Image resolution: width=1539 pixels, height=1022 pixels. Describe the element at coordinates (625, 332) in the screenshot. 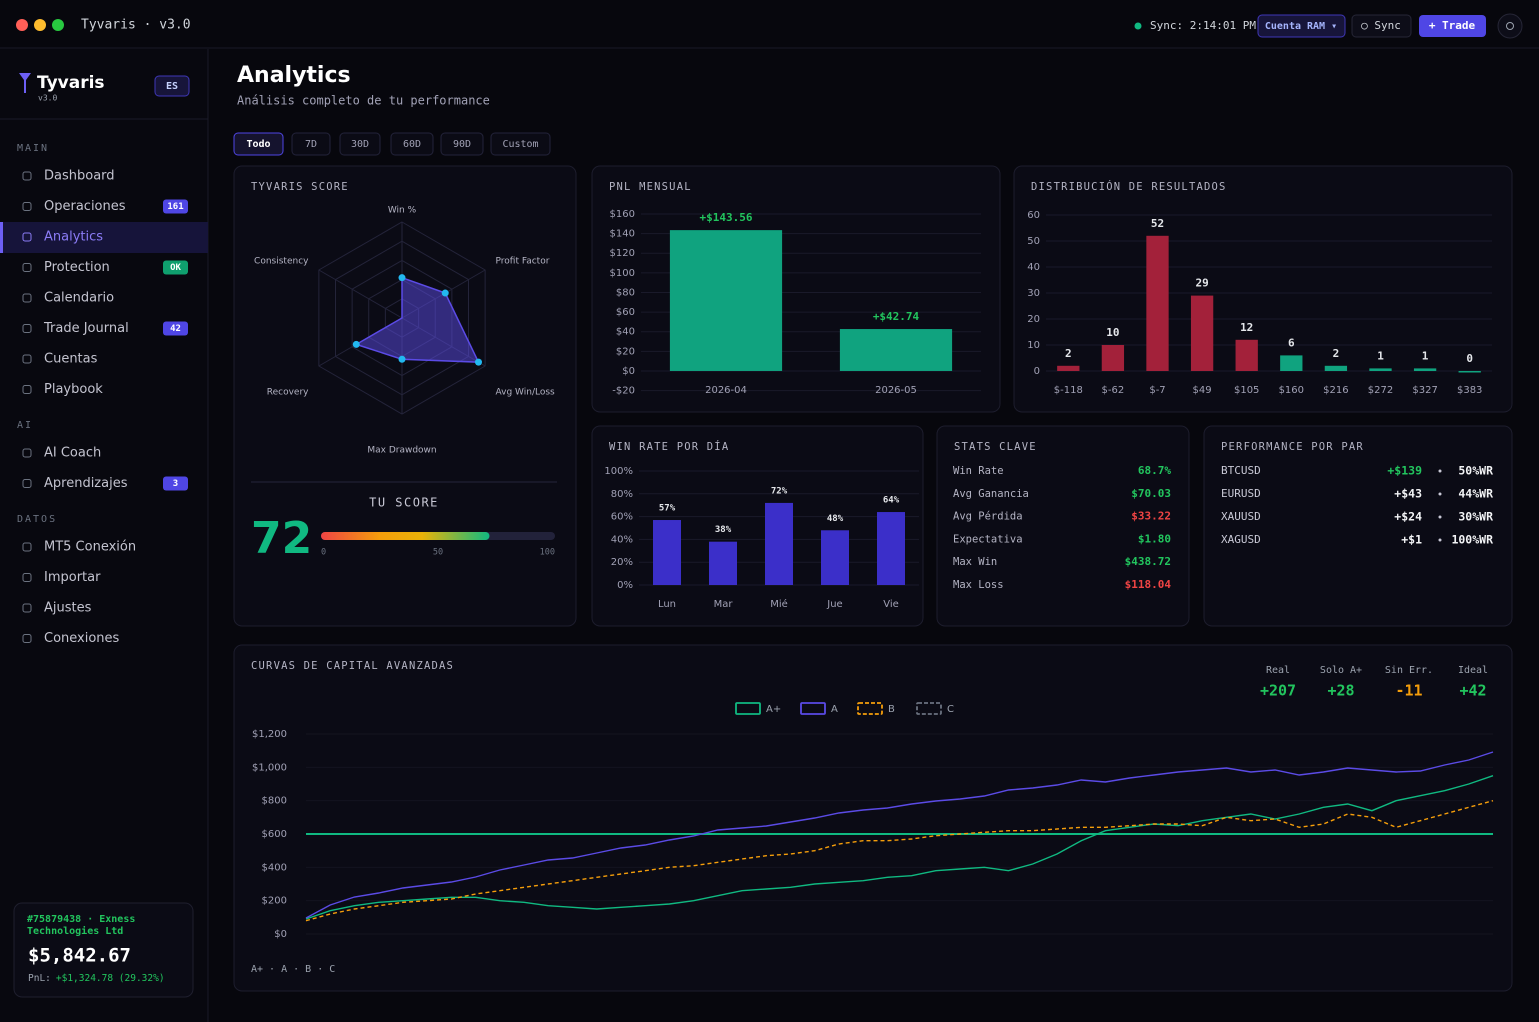

I see `y-tick-label: $40` at that location.